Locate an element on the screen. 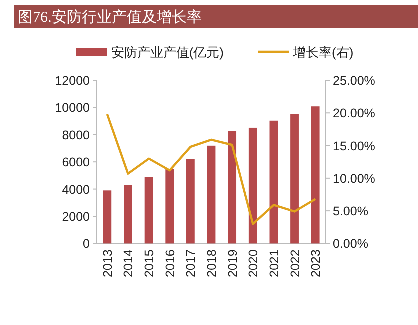  y-tick-label: 8000 is located at coordinates (76, 135).